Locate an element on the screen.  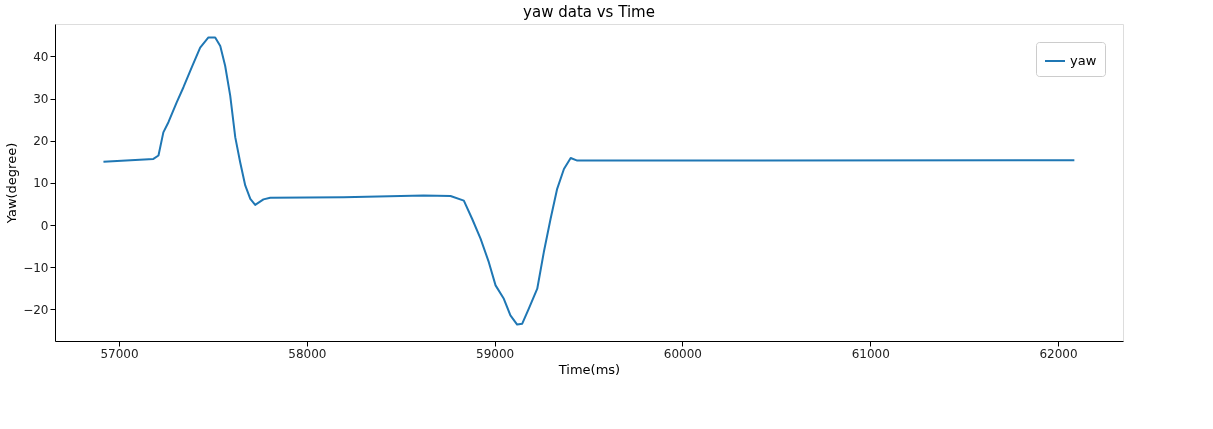
x-tick-label: 59000 is located at coordinates (495, 353).